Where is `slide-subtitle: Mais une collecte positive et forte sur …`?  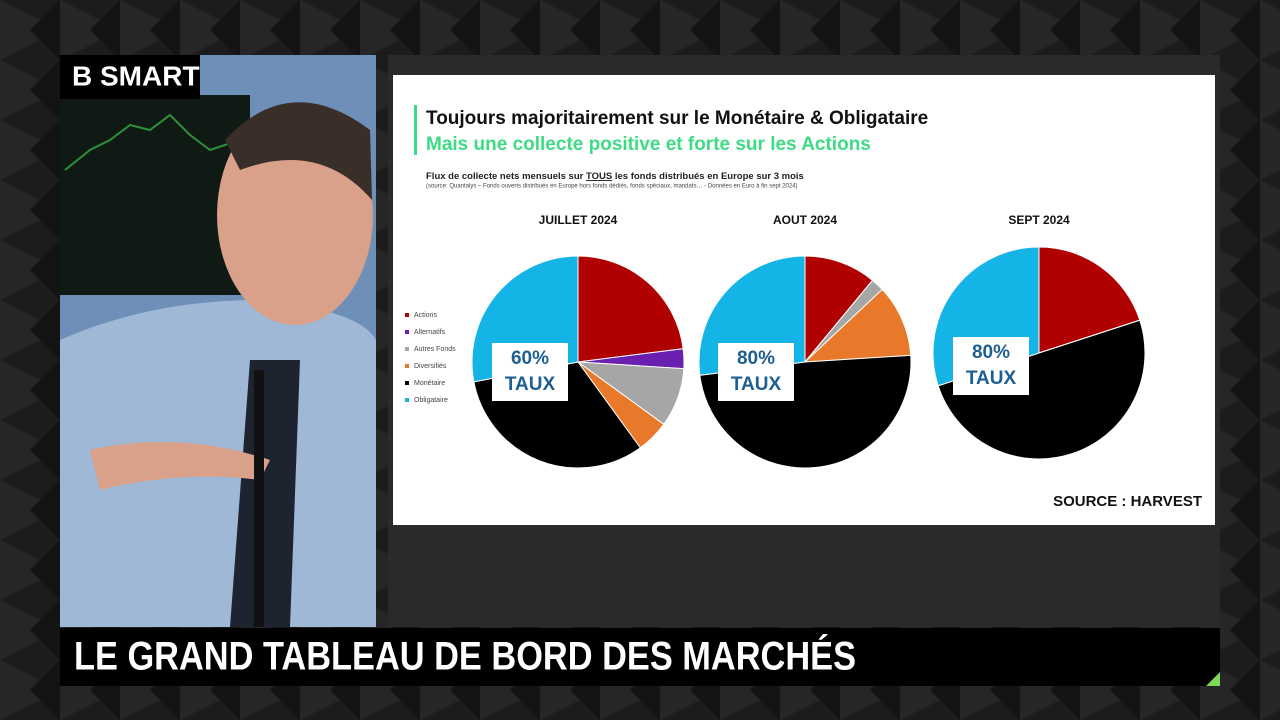
slide-subtitle: Mais une collecte positive et forte sur … is located at coordinates (648, 144).